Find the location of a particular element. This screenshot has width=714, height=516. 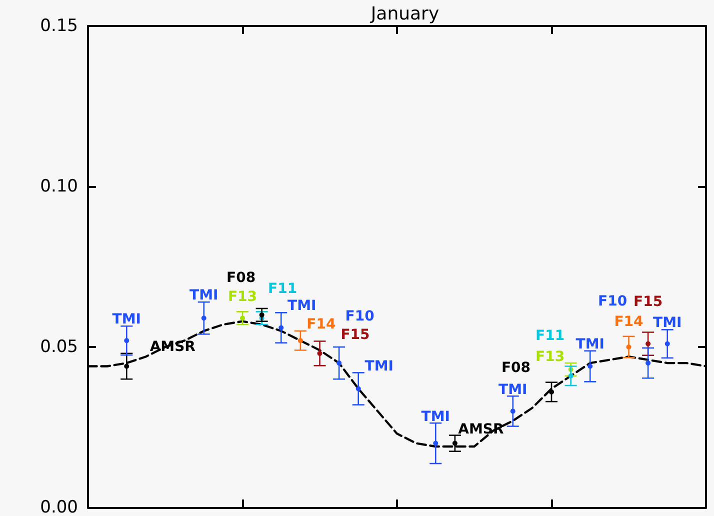

series-label: F13 is located at coordinates (550, 356).